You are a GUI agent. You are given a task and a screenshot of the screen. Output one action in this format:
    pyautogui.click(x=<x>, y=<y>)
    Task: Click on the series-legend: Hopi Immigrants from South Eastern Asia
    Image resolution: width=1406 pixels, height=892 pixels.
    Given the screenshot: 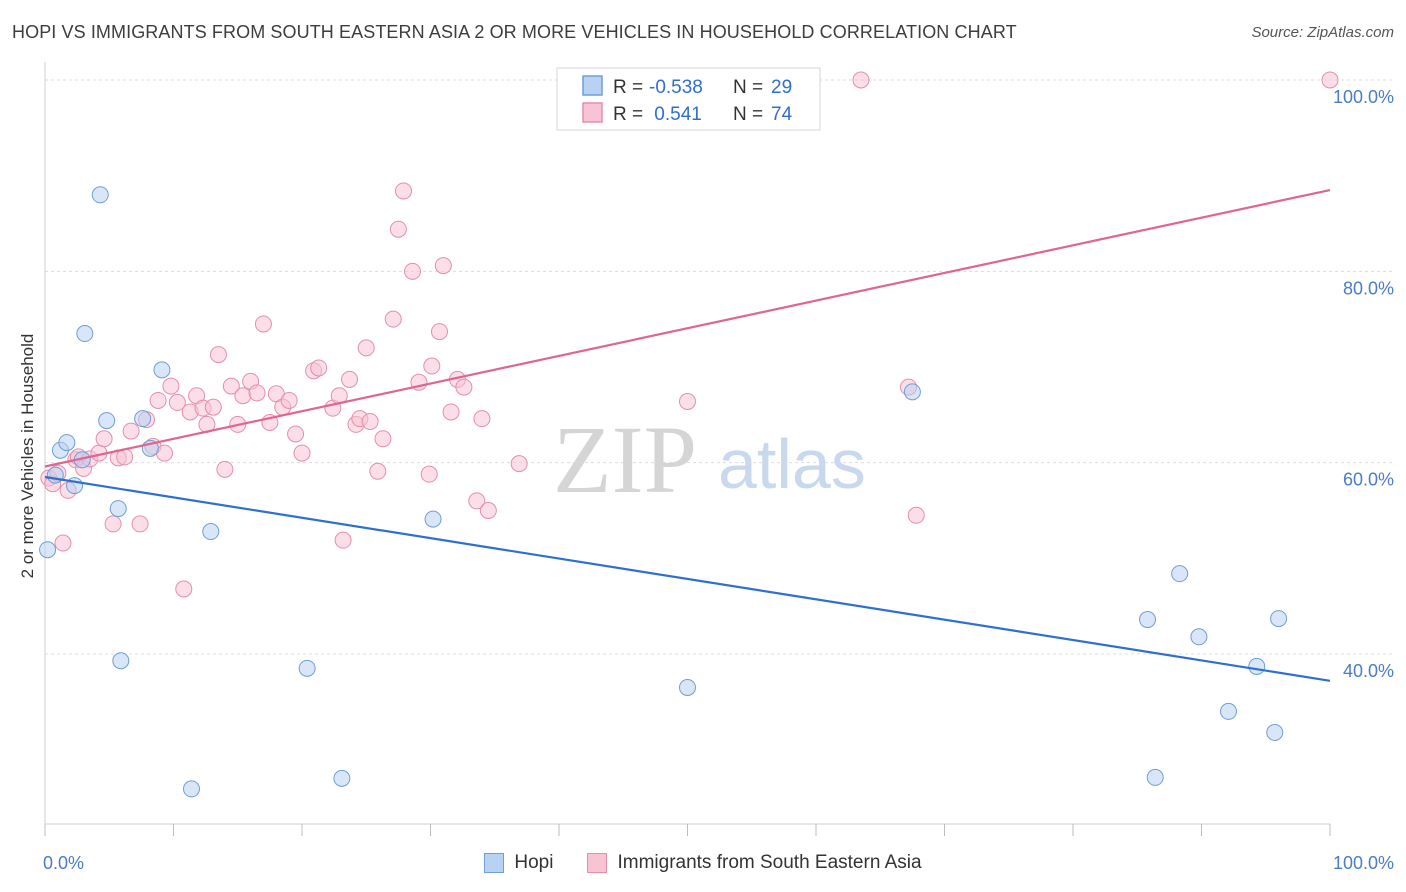 What is the action you would take?
    pyautogui.click(x=703, y=863)
    